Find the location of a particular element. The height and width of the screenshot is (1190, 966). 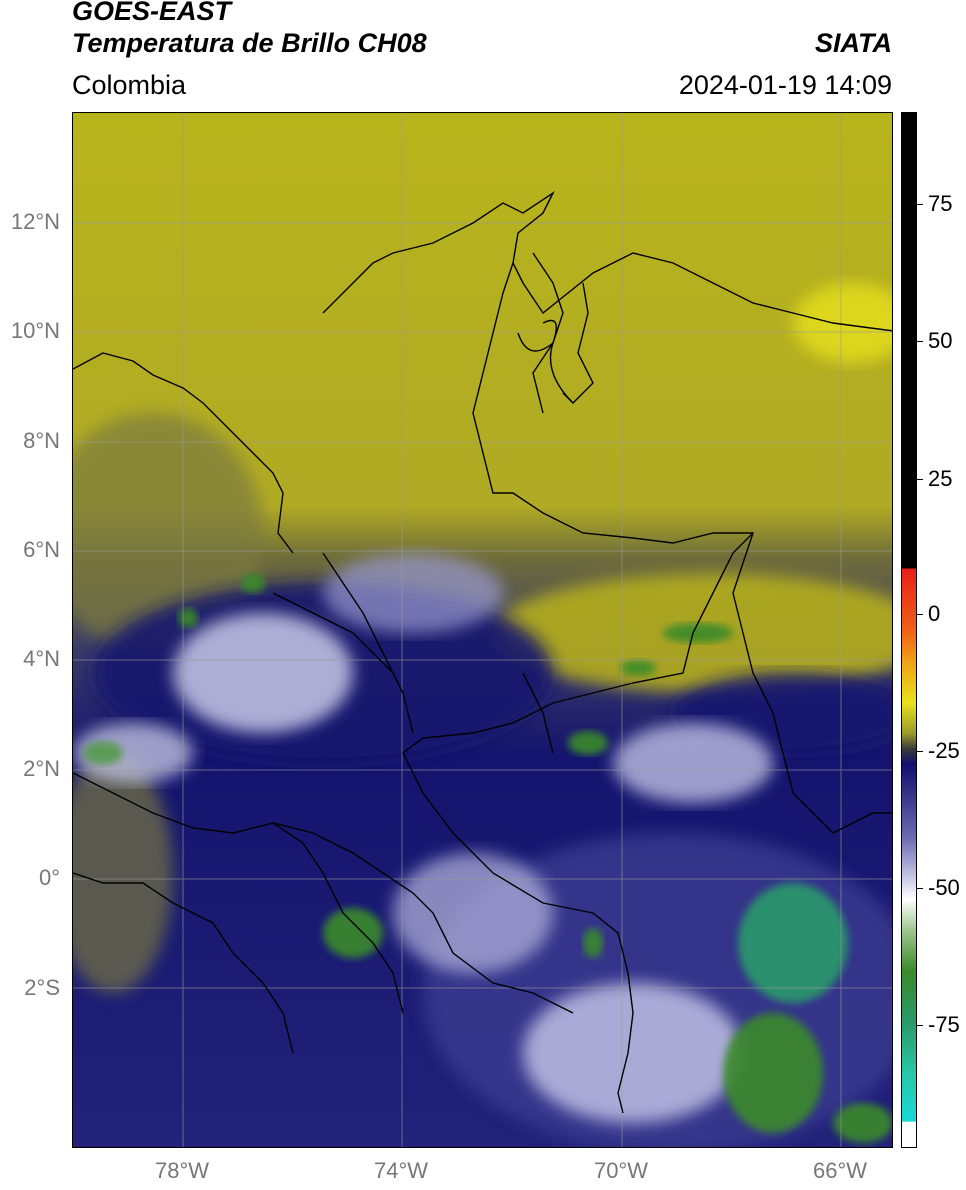

colorbar-label-minus75: -75 is located at coordinates (944, 1024).